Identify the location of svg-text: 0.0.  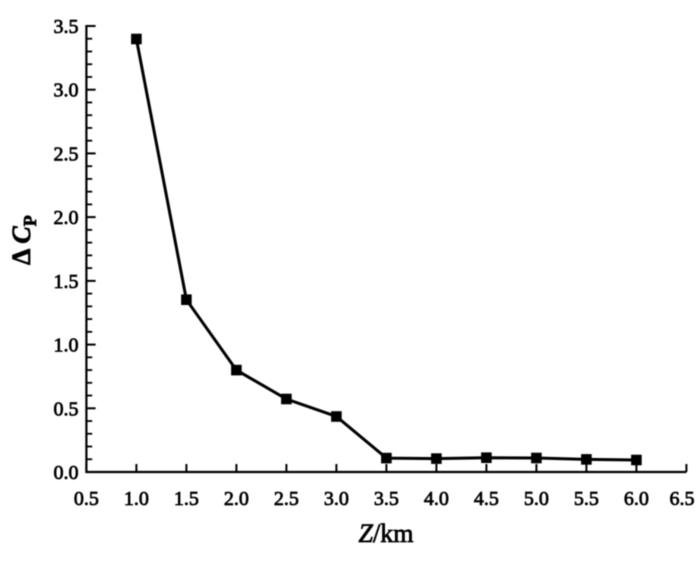
(66, 473).